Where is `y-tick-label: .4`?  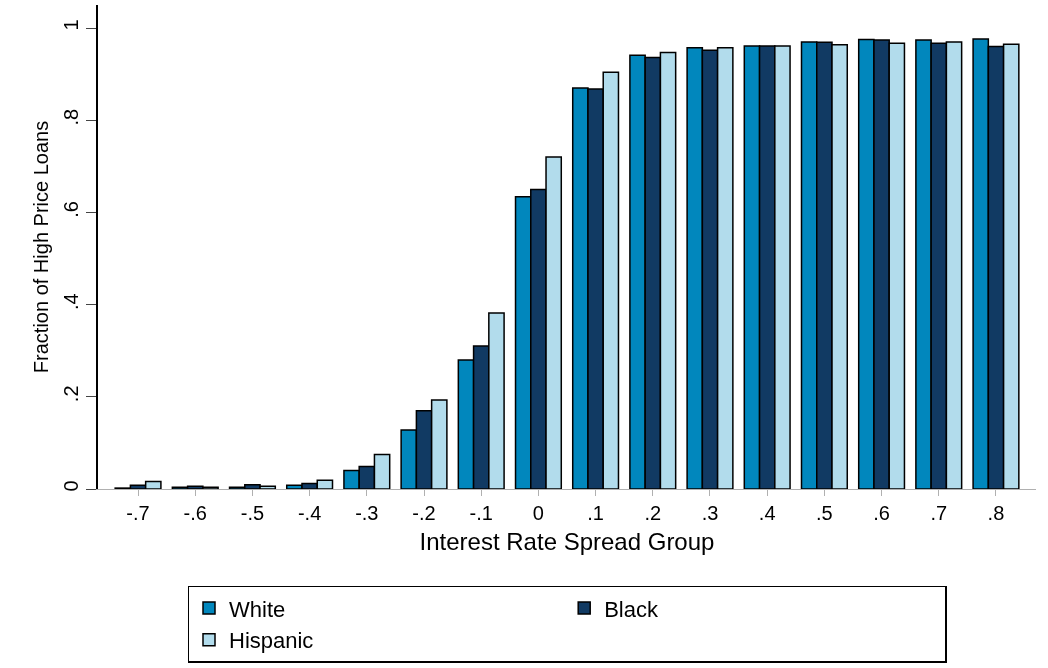
y-tick-label: .4 is located at coordinates (71, 301).